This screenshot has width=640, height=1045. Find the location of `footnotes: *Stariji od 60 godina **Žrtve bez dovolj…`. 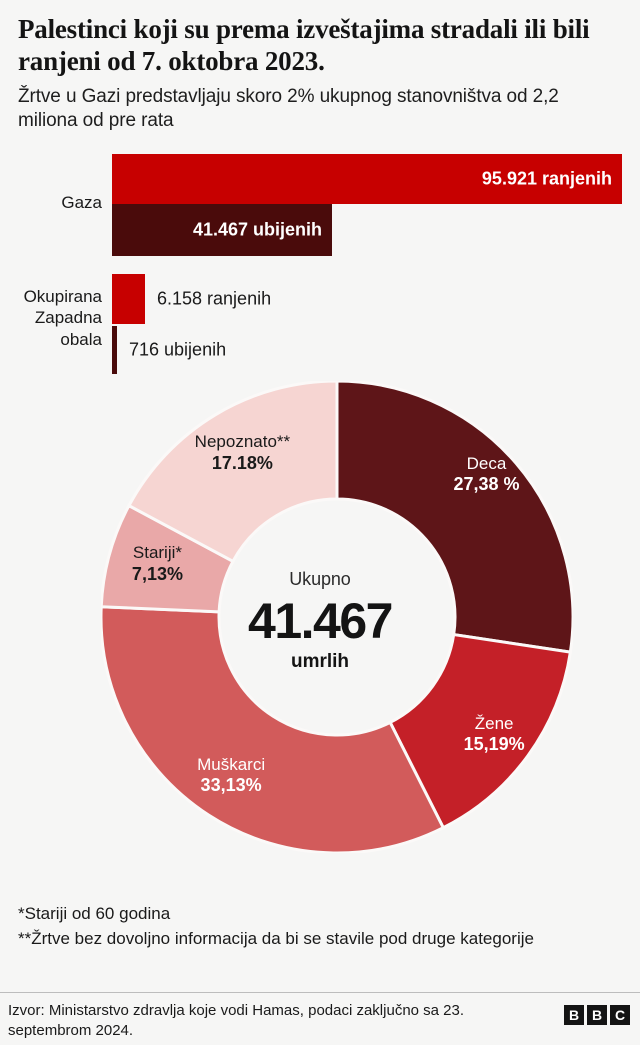

footnotes: *Stariji od 60 godina **Žrtve bez dovolj… is located at coordinates (320, 928).